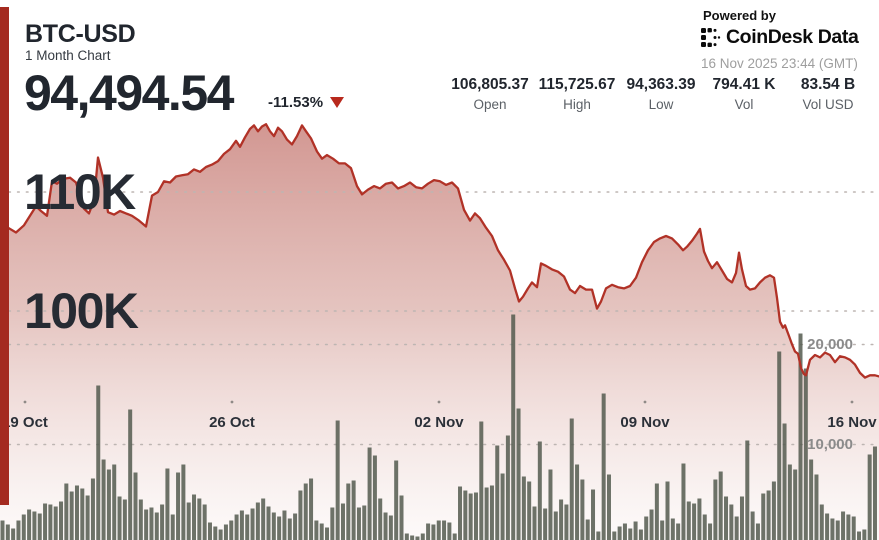 The width and height of the screenshot is (879, 540). Describe the element at coordinates (577, 94) in the screenshot. I see `stat-high: 115,725.67 High` at that location.